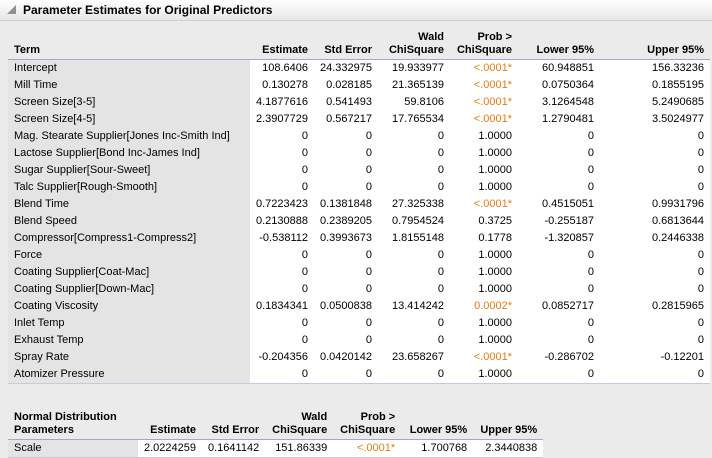 The image size is (712, 458). I want to click on lower-95-cell: 60.948851, so click(559, 68).